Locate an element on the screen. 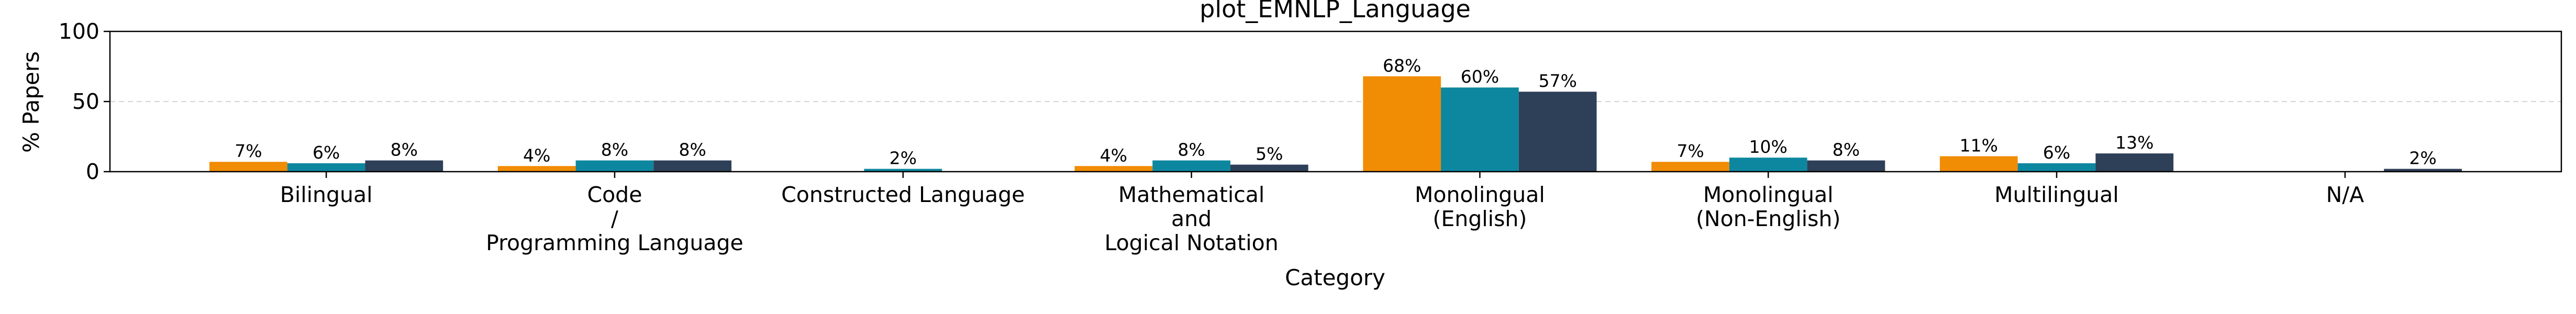 This screenshot has height=314, width=2576. y-tick-label: 50 is located at coordinates (85, 101).